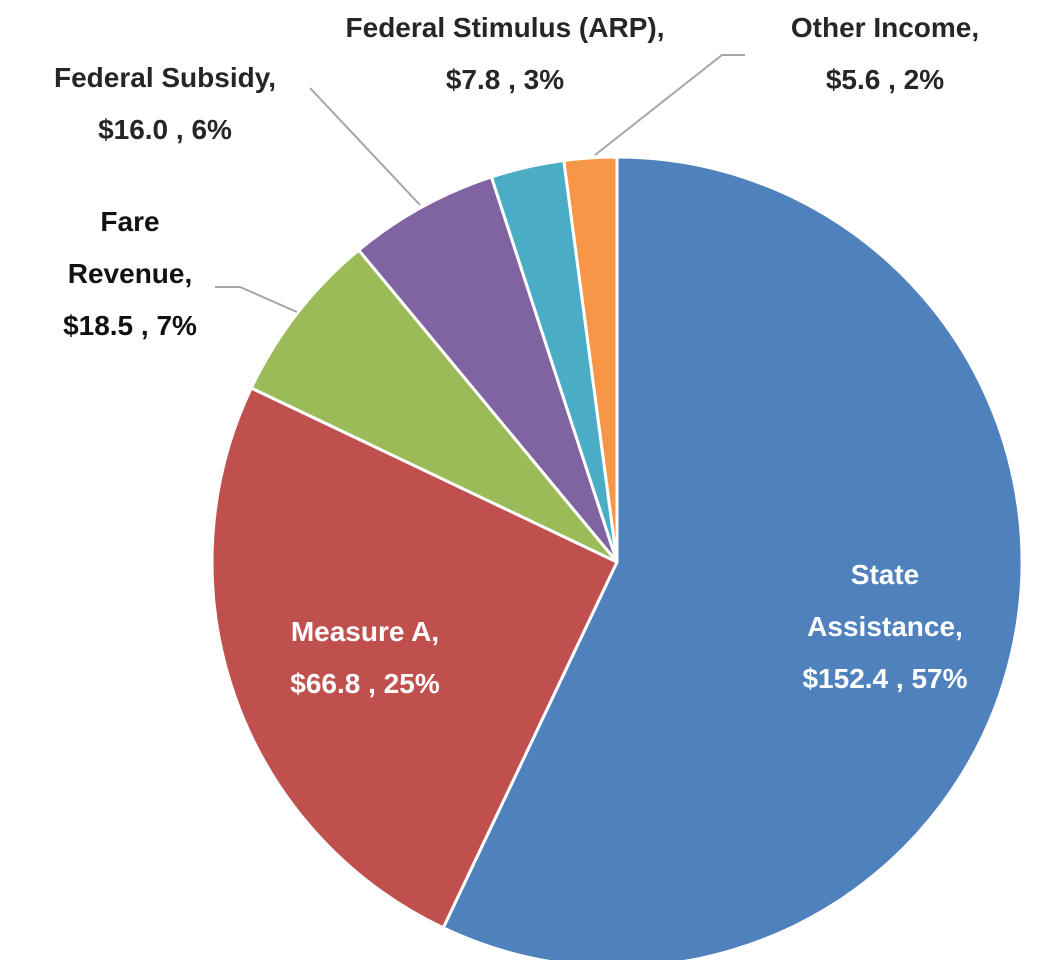  Describe the element at coordinates (130, 247) in the screenshot. I see `category-label: Fare Revenue,` at that location.